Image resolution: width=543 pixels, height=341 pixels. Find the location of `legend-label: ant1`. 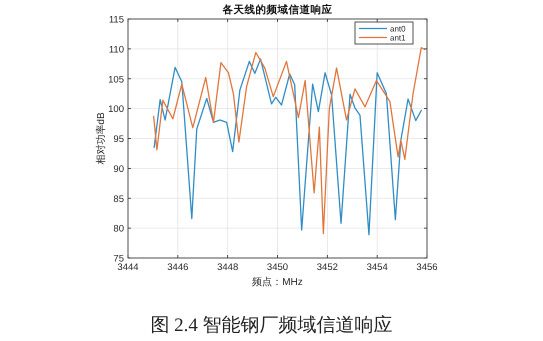

legend-label: ant1 is located at coordinates (398, 38).